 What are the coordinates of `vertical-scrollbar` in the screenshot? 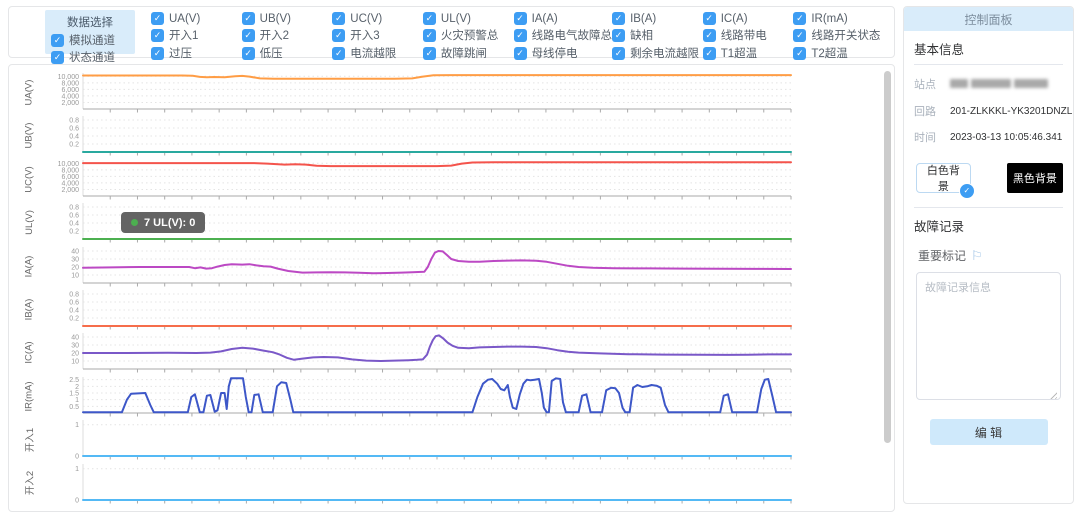 It's located at (887, 257).